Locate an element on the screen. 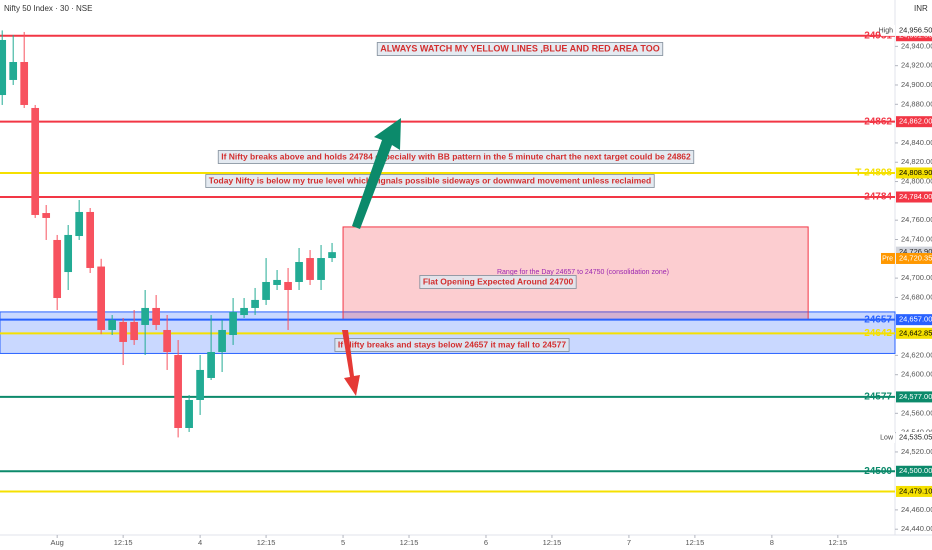 The image size is (932, 550). currency: INR is located at coordinates (921, 8).